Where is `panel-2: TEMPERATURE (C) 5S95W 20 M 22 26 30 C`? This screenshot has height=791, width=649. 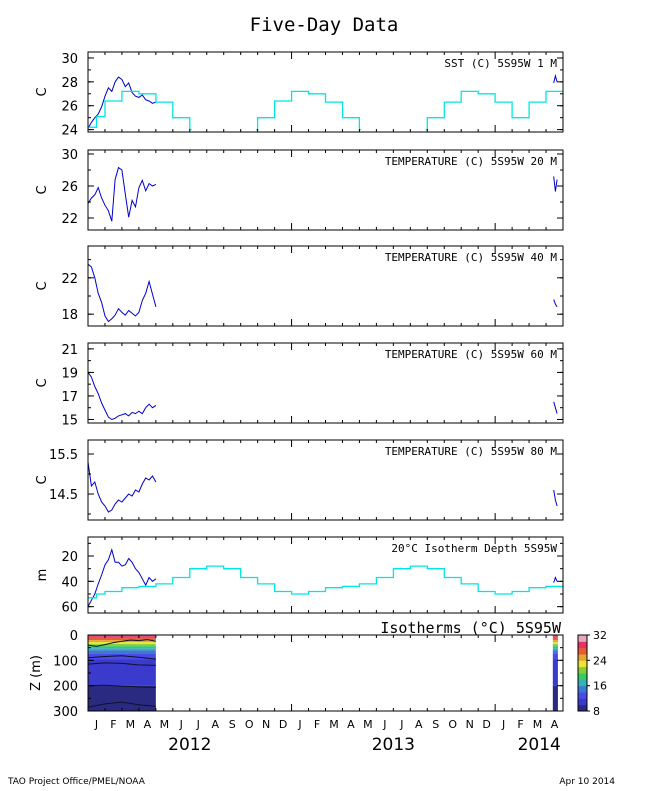
panel-2: TEMPERATURE (C) 5S95W 20 M 22 26 30 C is located at coordinates (299, 189).